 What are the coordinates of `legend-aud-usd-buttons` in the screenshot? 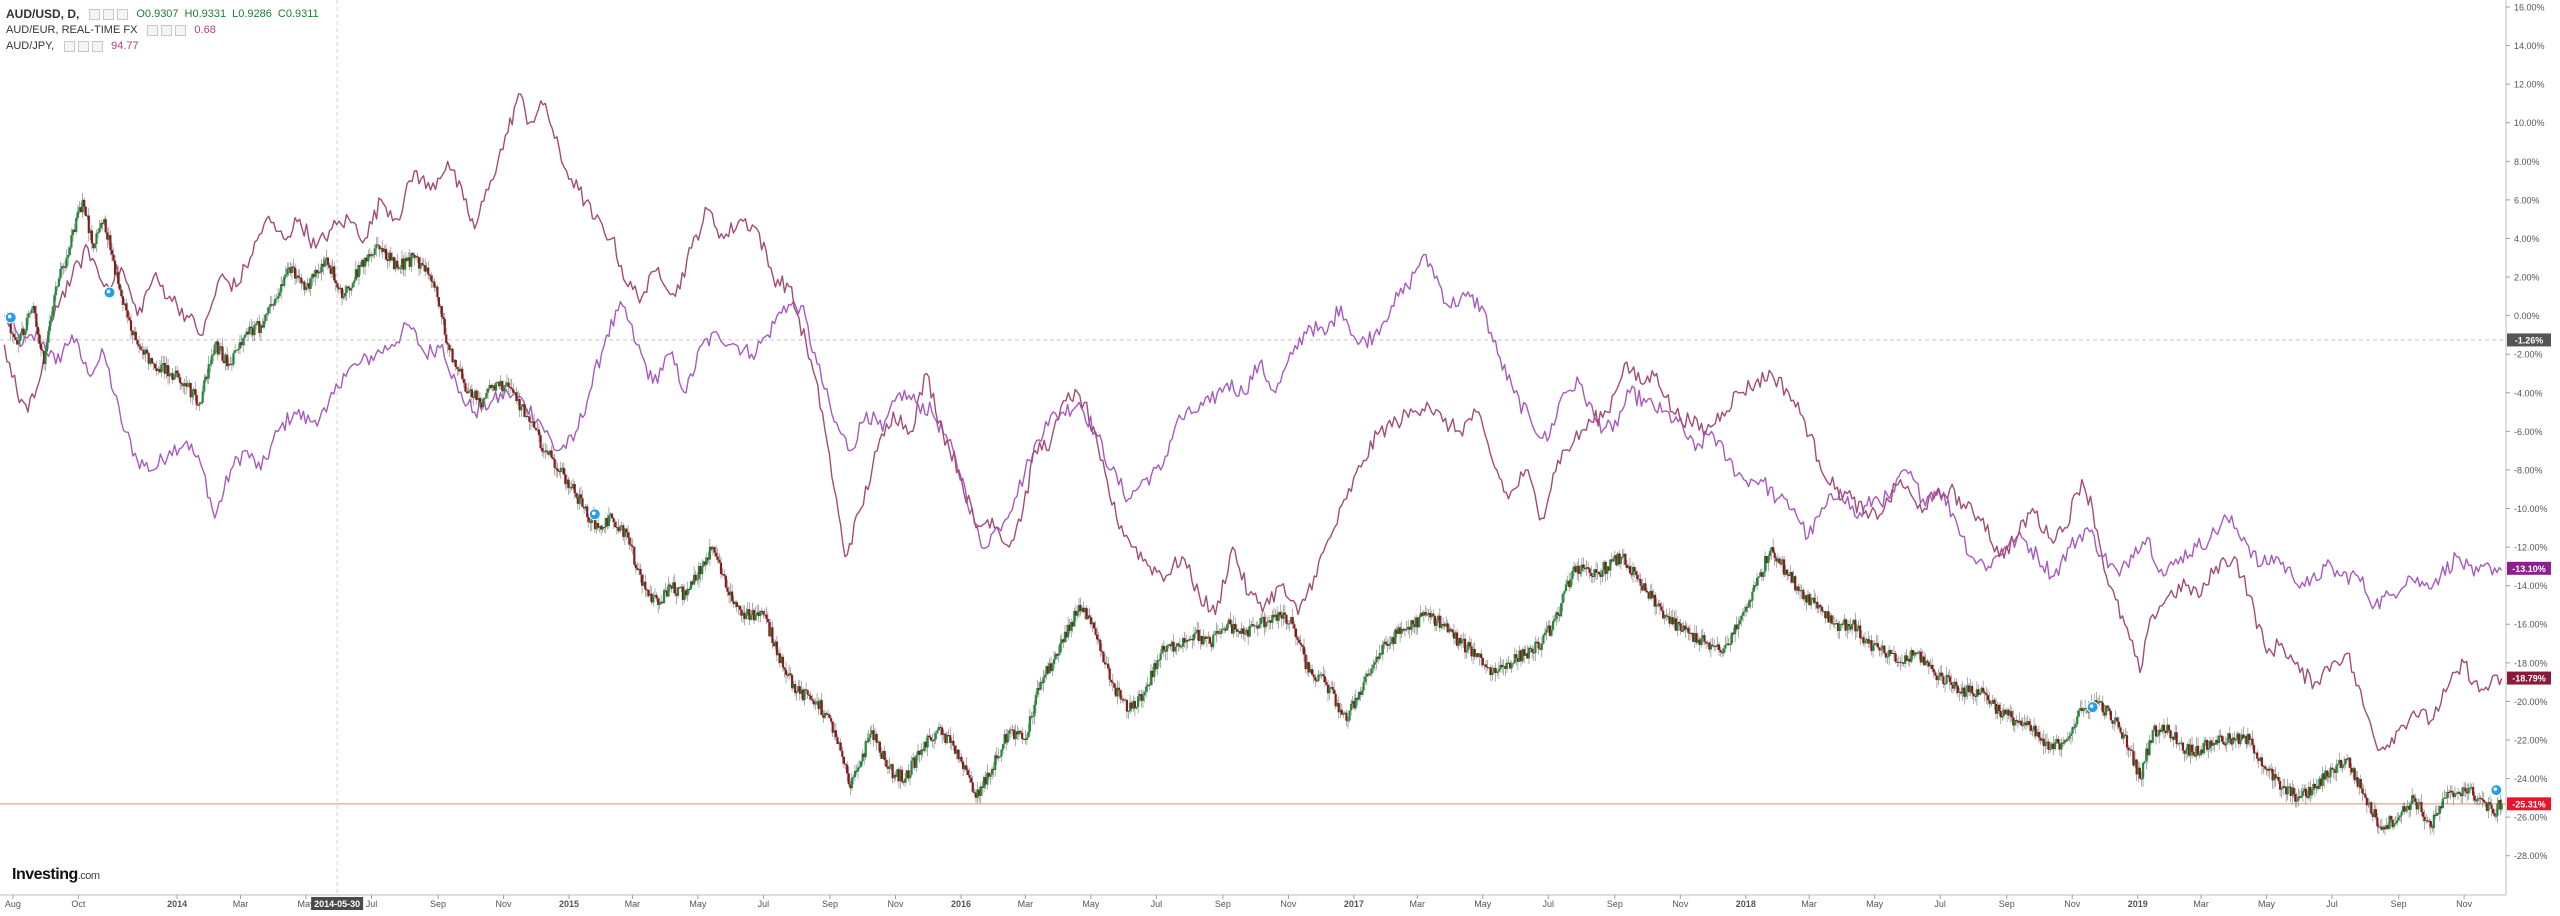 It's located at (109, 14).